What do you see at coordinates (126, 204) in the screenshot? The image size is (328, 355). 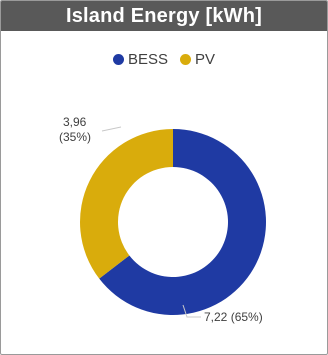 I see `donut-slice-pv` at bounding box center [126, 204].